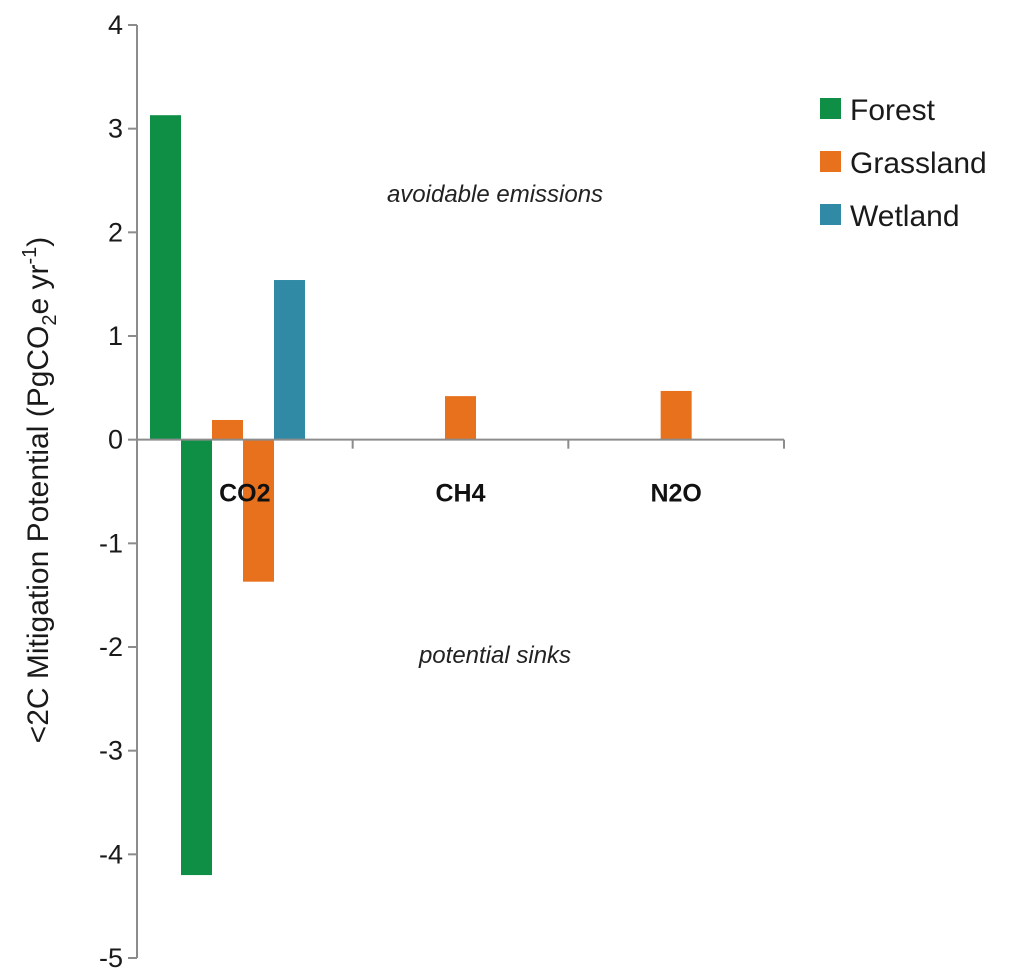 The width and height of the screenshot is (1011, 973). Describe the element at coordinates (115, 232) in the screenshot. I see `y-tick-label: 2` at that location.